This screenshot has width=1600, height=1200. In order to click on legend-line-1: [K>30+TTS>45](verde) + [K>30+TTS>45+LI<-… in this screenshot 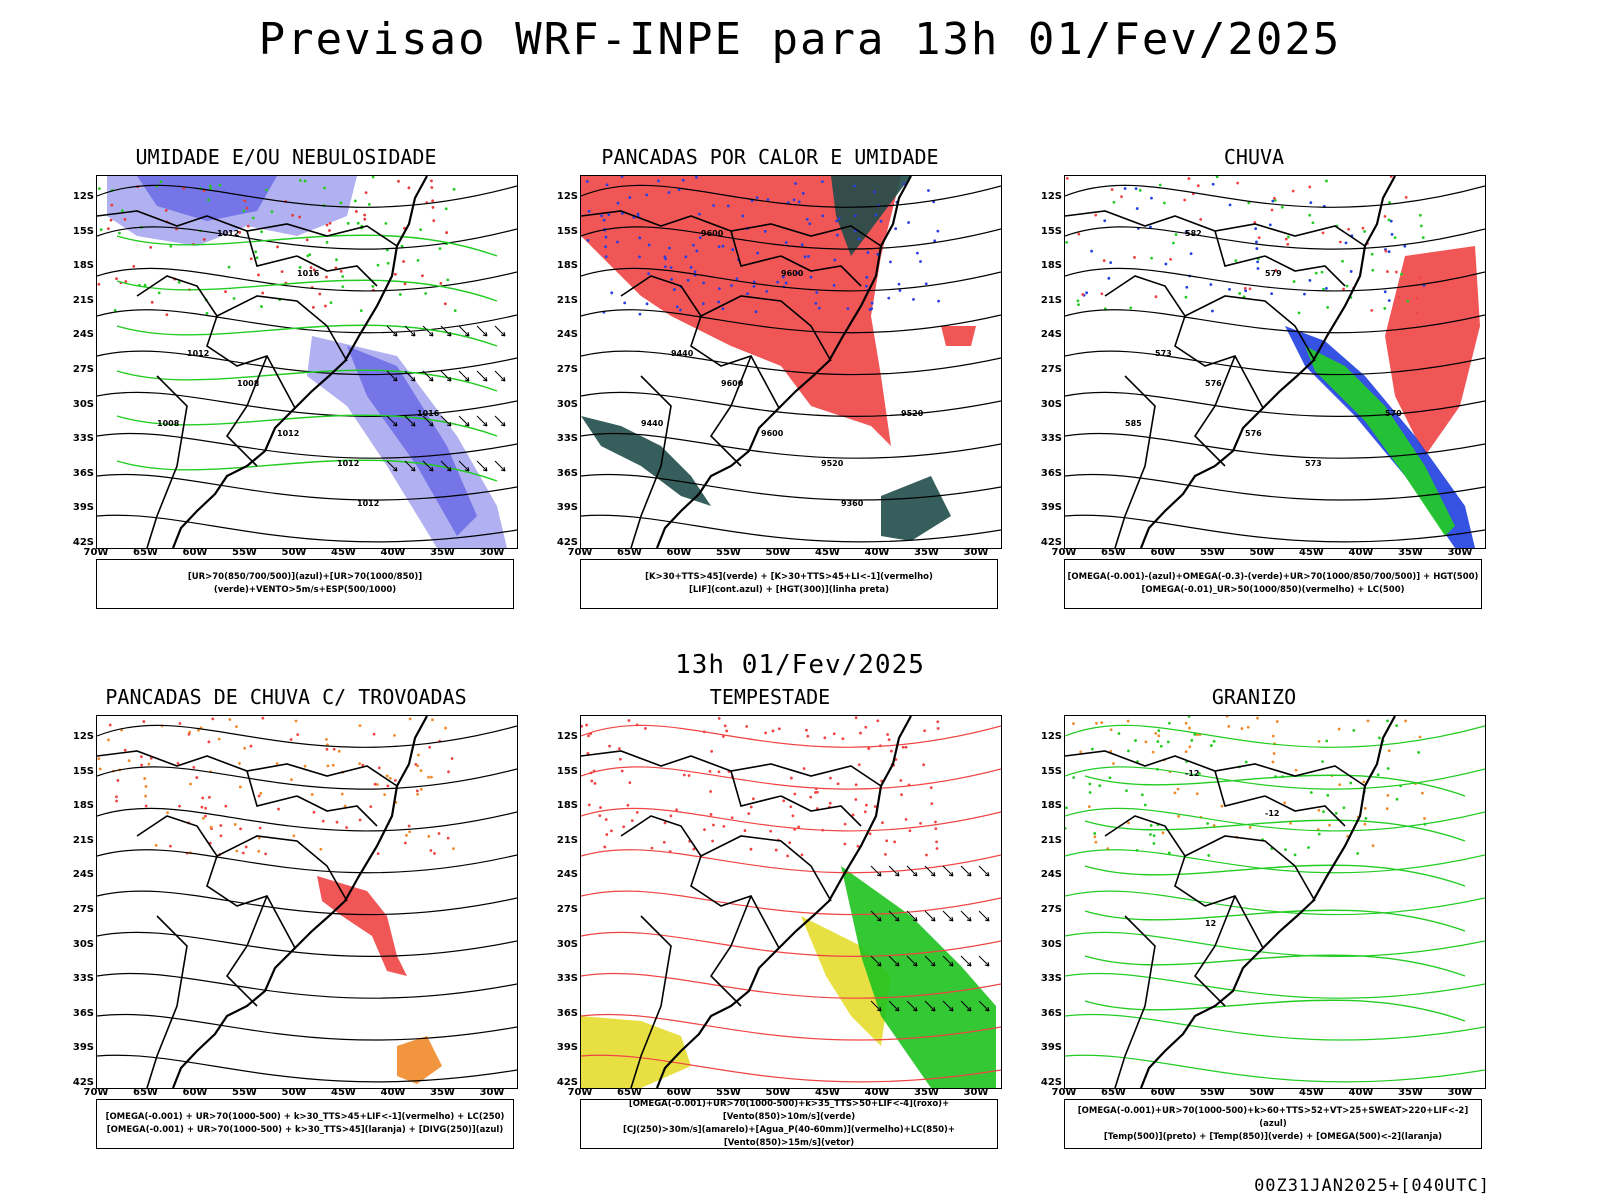, I will do `click(789, 577)`.